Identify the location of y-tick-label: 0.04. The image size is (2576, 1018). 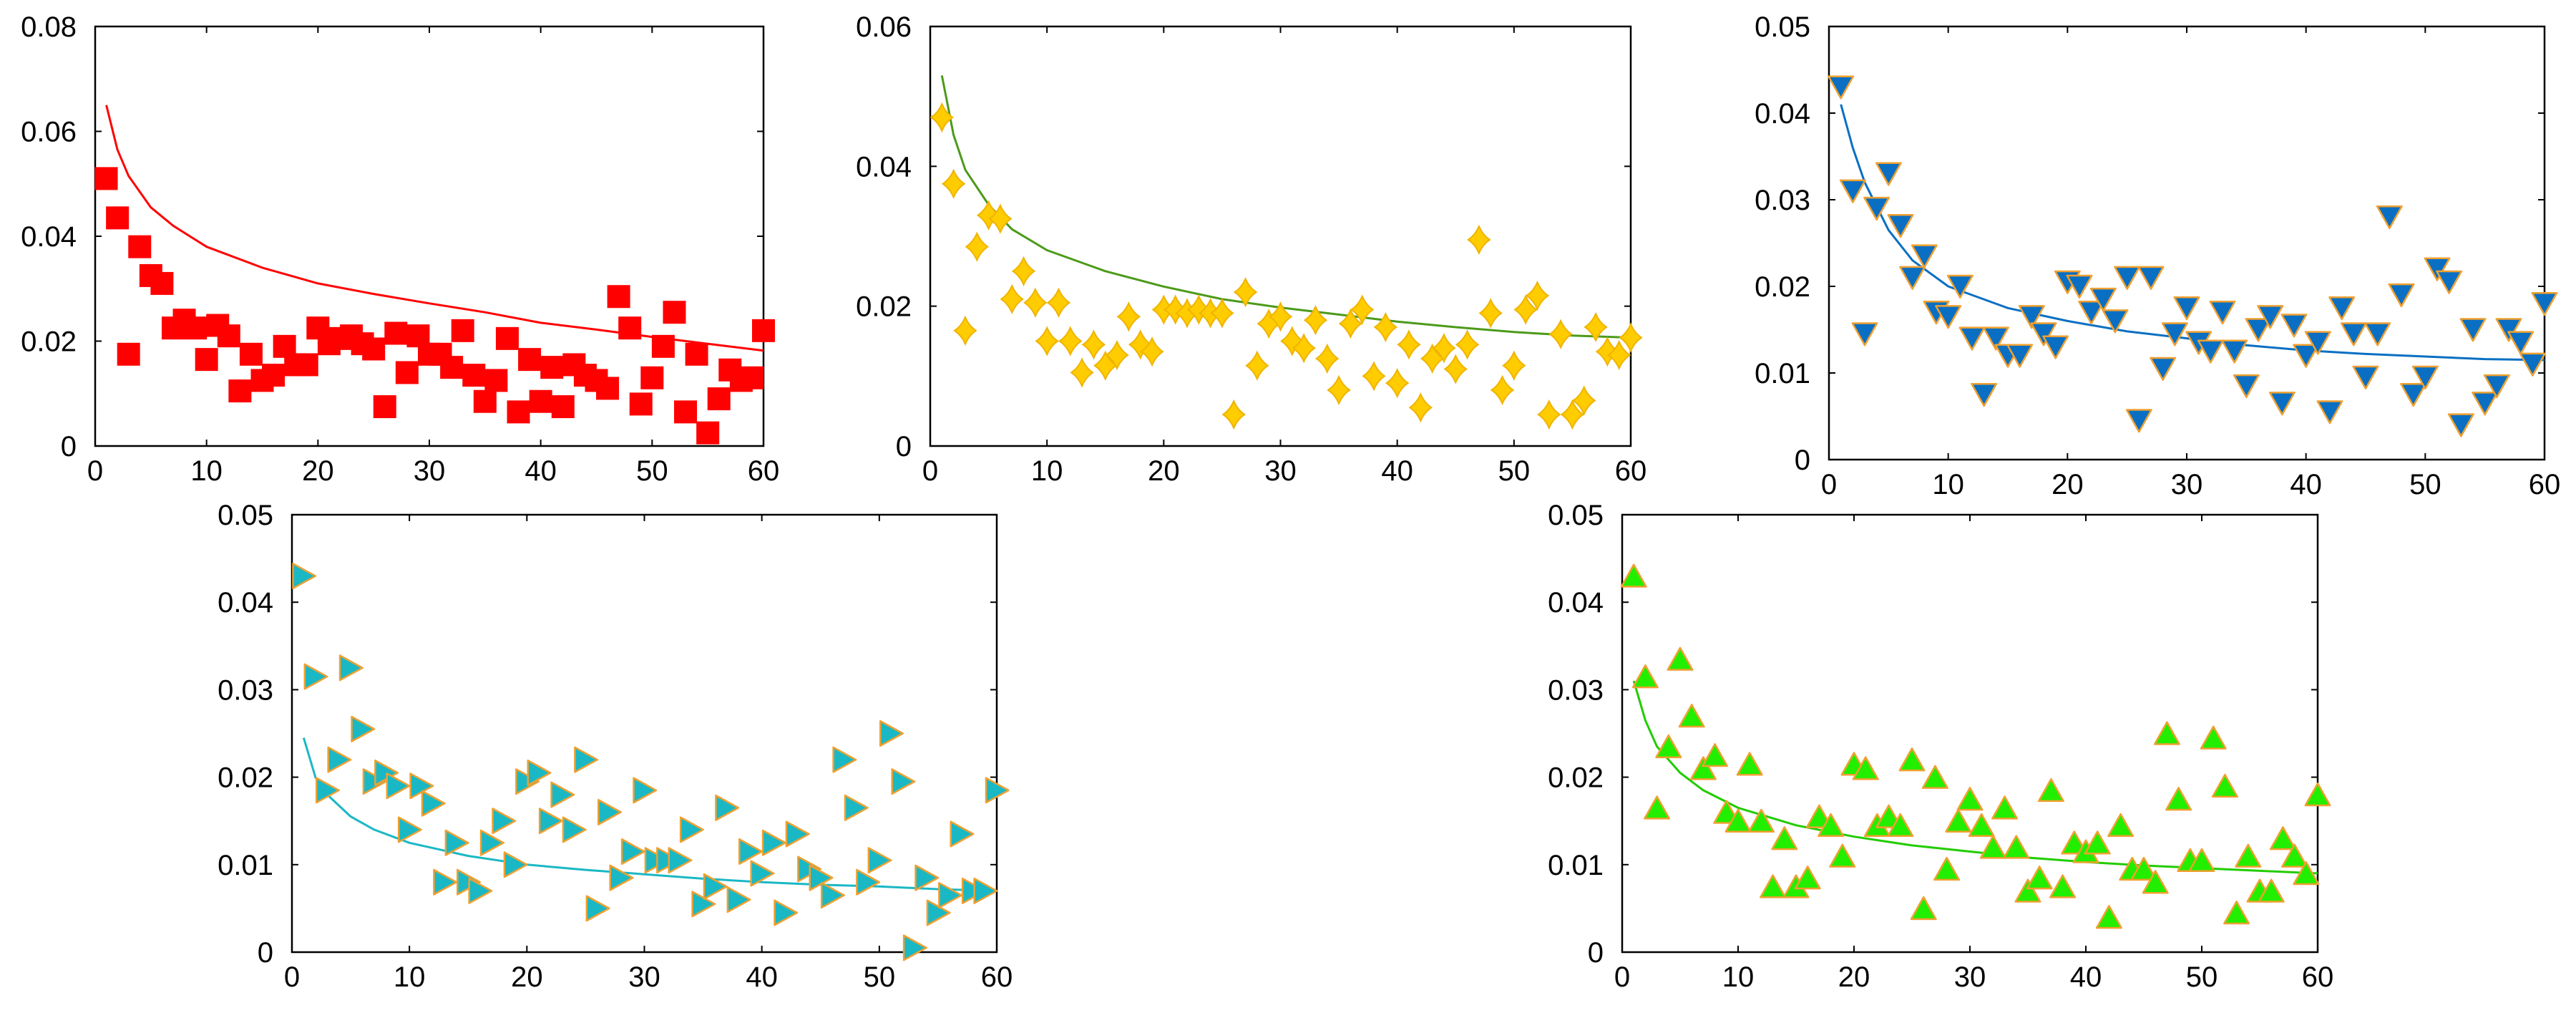
(1782, 114).